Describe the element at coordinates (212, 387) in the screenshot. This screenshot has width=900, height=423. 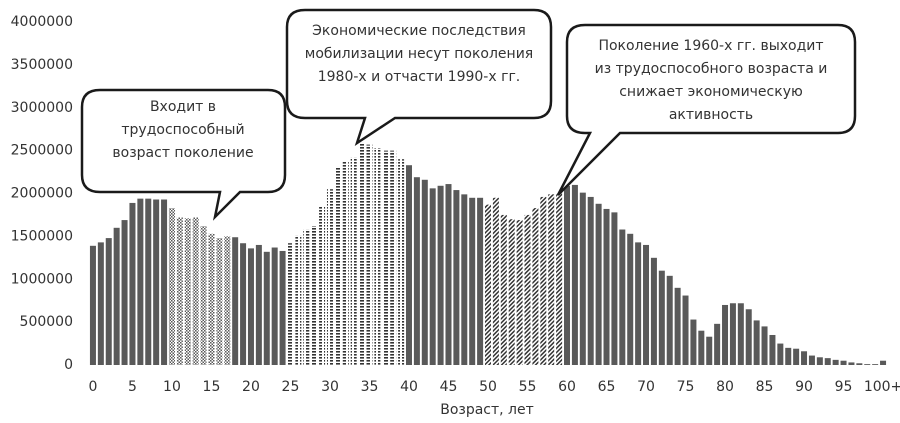
I see `x-tick-label: 15` at that location.